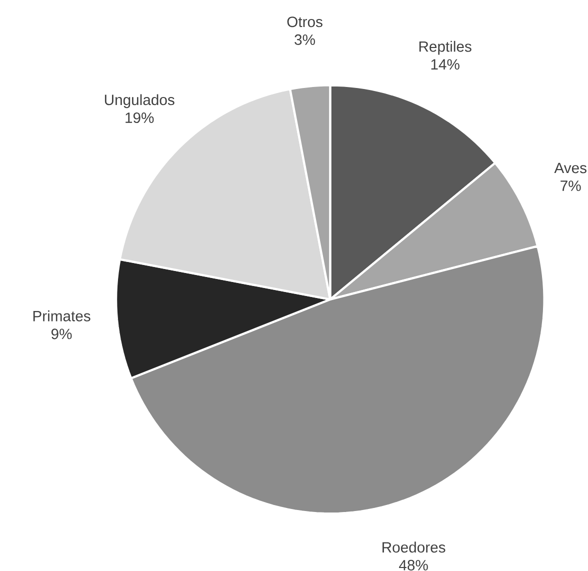 This screenshot has height=571, width=588. What do you see at coordinates (570, 167) in the screenshot?
I see `slice-label: Aves` at bounding box center [570, 167].